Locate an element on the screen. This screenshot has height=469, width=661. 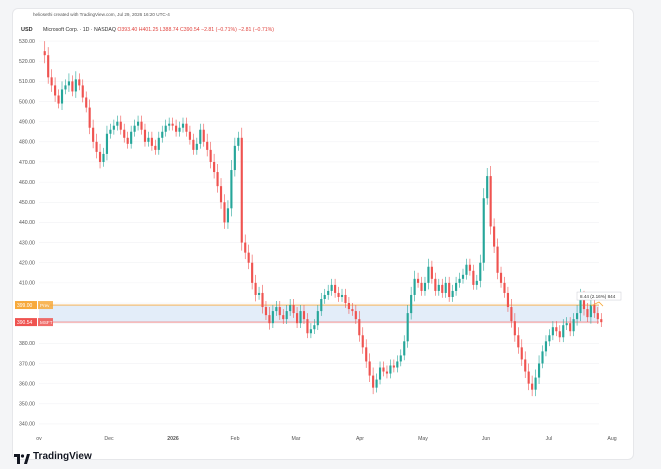
x-tick-label: 2026 is located at coordinates (173, 439).